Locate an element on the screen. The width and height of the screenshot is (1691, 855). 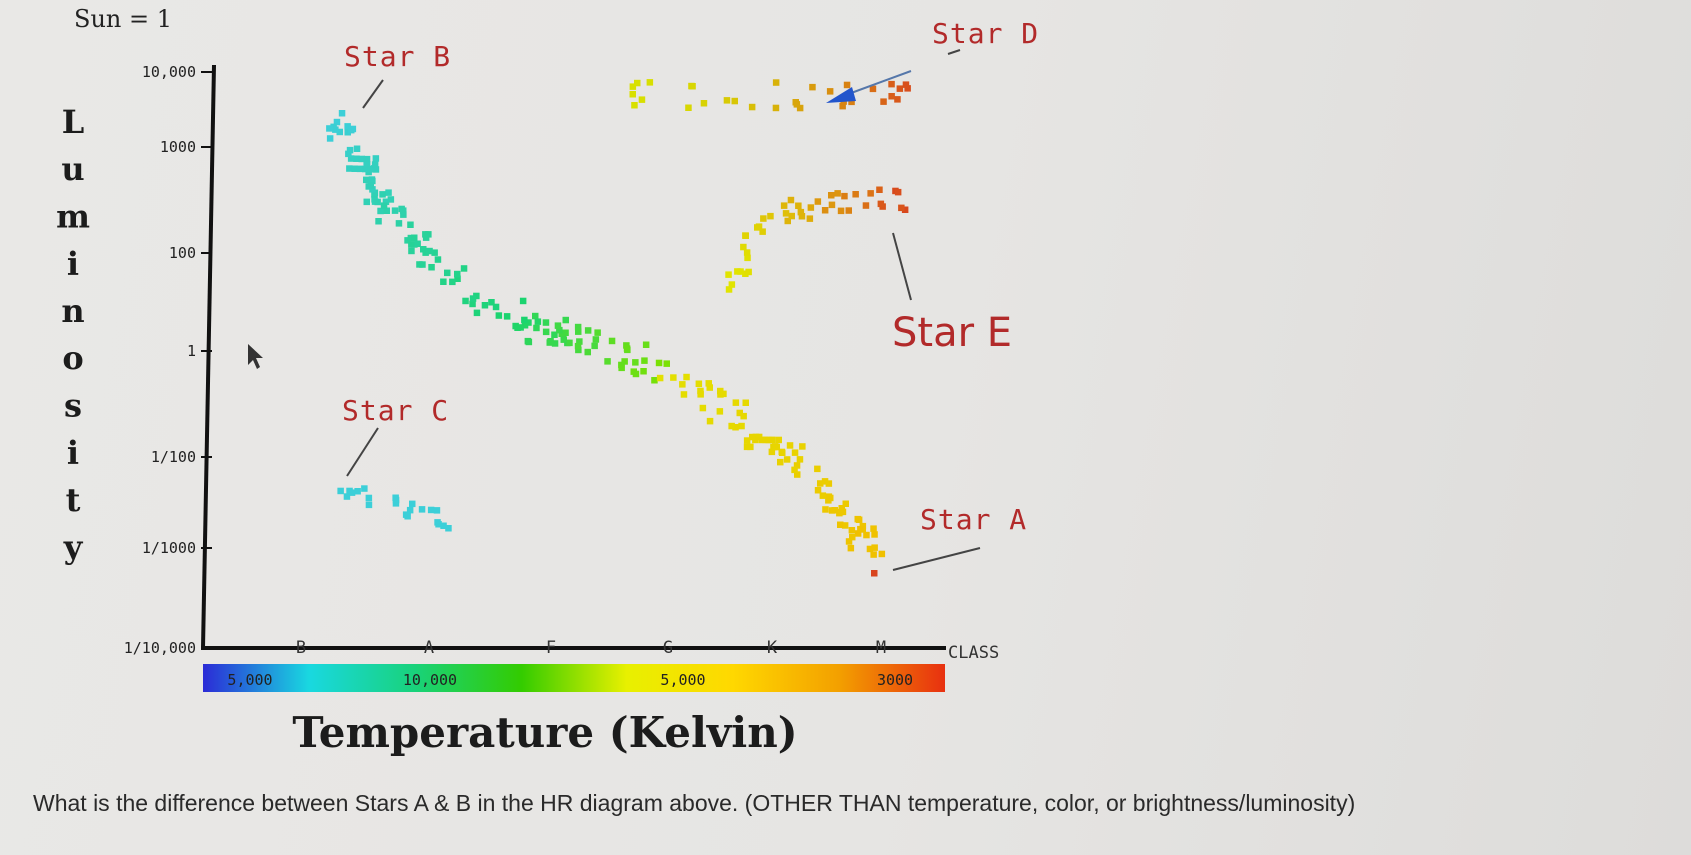
y-axis-line is located at coordinates (208, 356).